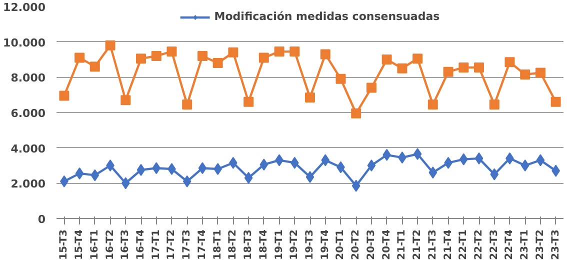 This screenshot has width=567, height=262. Describe the element at coordinates (464, 244) in the screenshot. I see `x-tick-label: 22-T1` at that location.